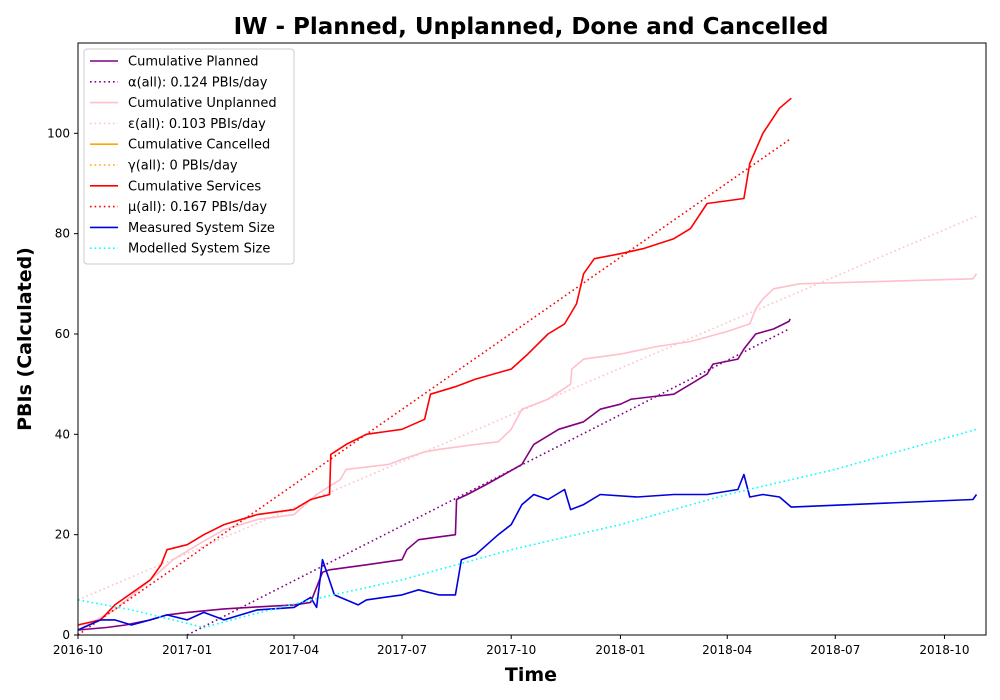 The width and height of the screenshot is (1000, 700). Describe the element at coordinates (58, 133) in the screenshot. I see `y-tick-label: 100` at that location.